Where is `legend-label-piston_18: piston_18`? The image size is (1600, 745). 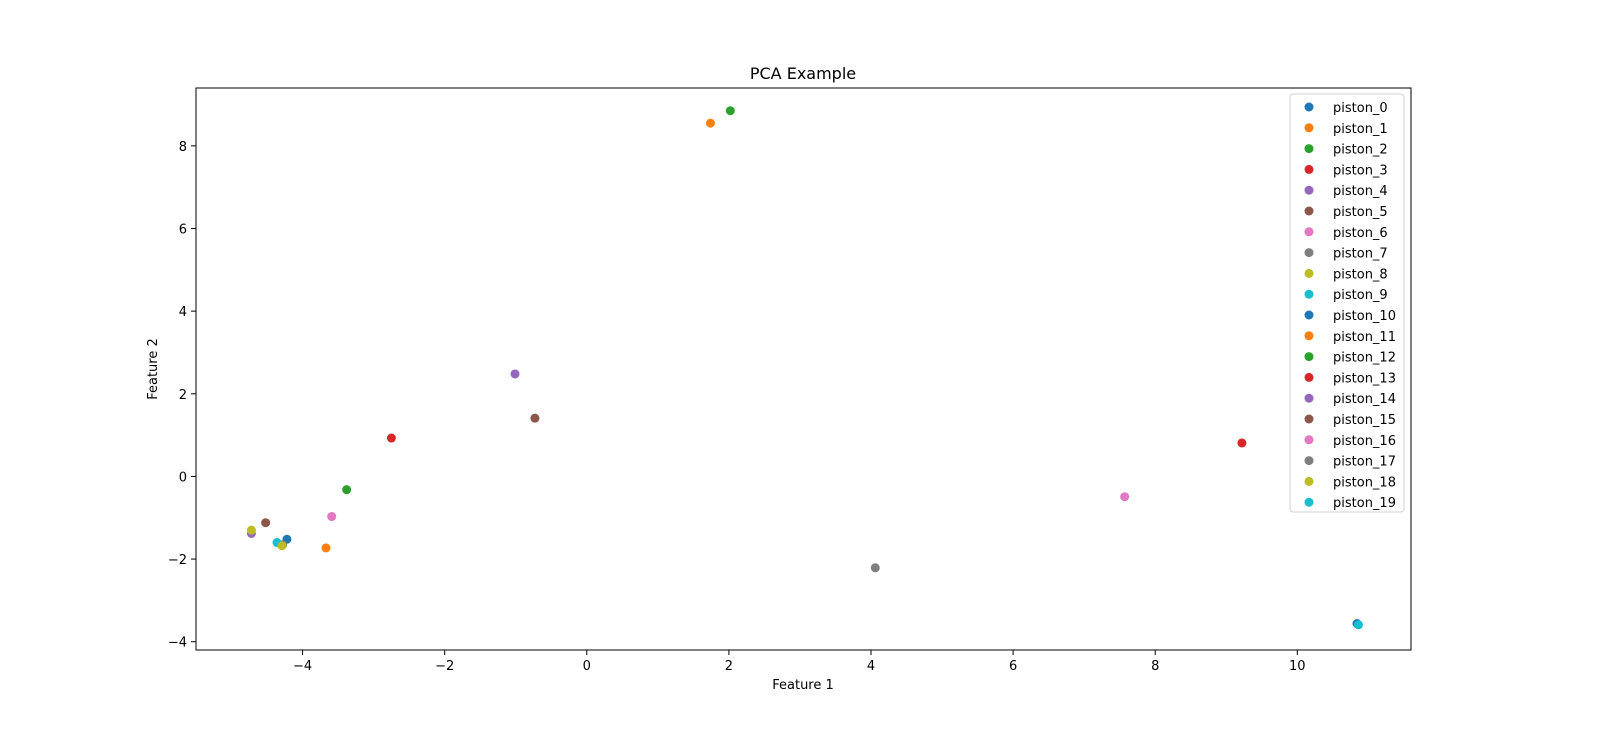
legend-label-piston_18: piston_18 is located at coordinates (1364, 482).